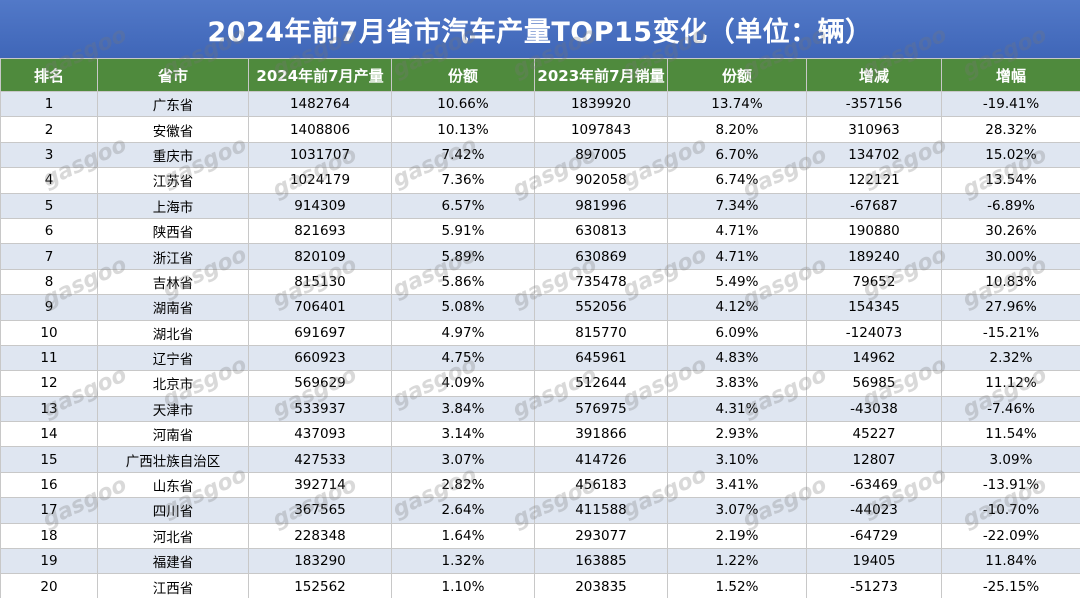 Image resolution: width=1080 pixels, height=598 pixels. Describe the element at coordinates (874, 307) in the screenshot. I see `change-cell: 154345` at that location.